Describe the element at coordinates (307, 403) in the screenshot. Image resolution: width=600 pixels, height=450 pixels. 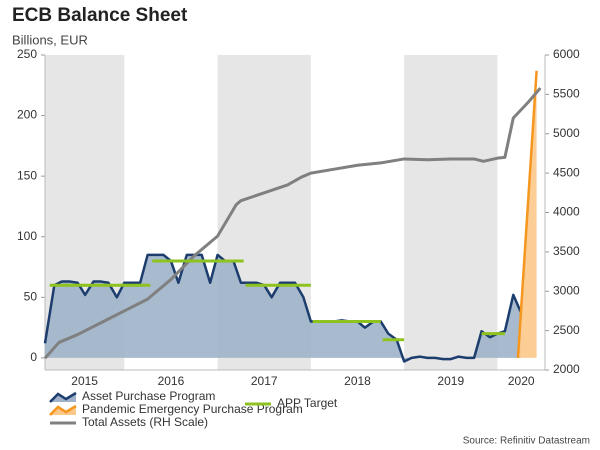
I see `legend-label: APP Target` at that location.